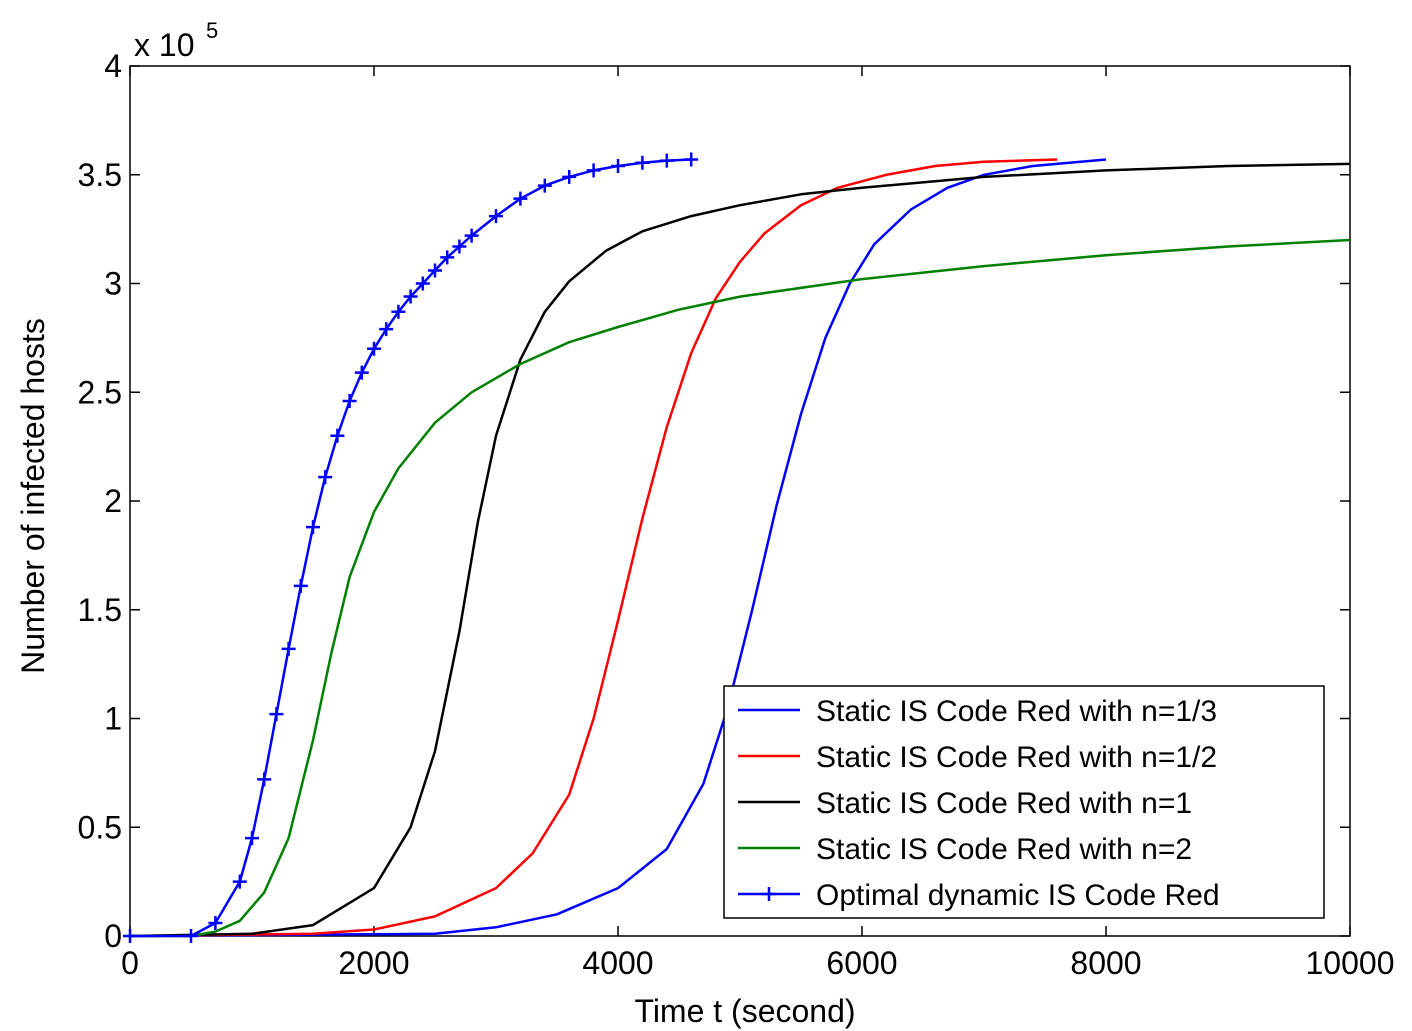 Image resolution: width=1412 pixels, height=1031 pixels. Describe the element at coordinates (861, 963) in the screenshot. I see `x-tick-label: 6000` at that location.